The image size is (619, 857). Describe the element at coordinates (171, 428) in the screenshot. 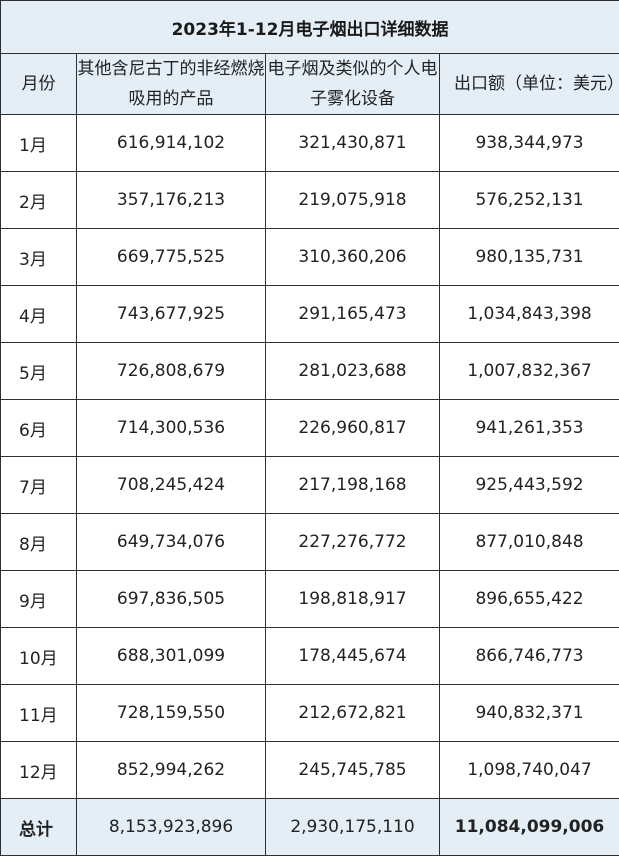

I see `value-cell-col1: 714,300,536` at that location.